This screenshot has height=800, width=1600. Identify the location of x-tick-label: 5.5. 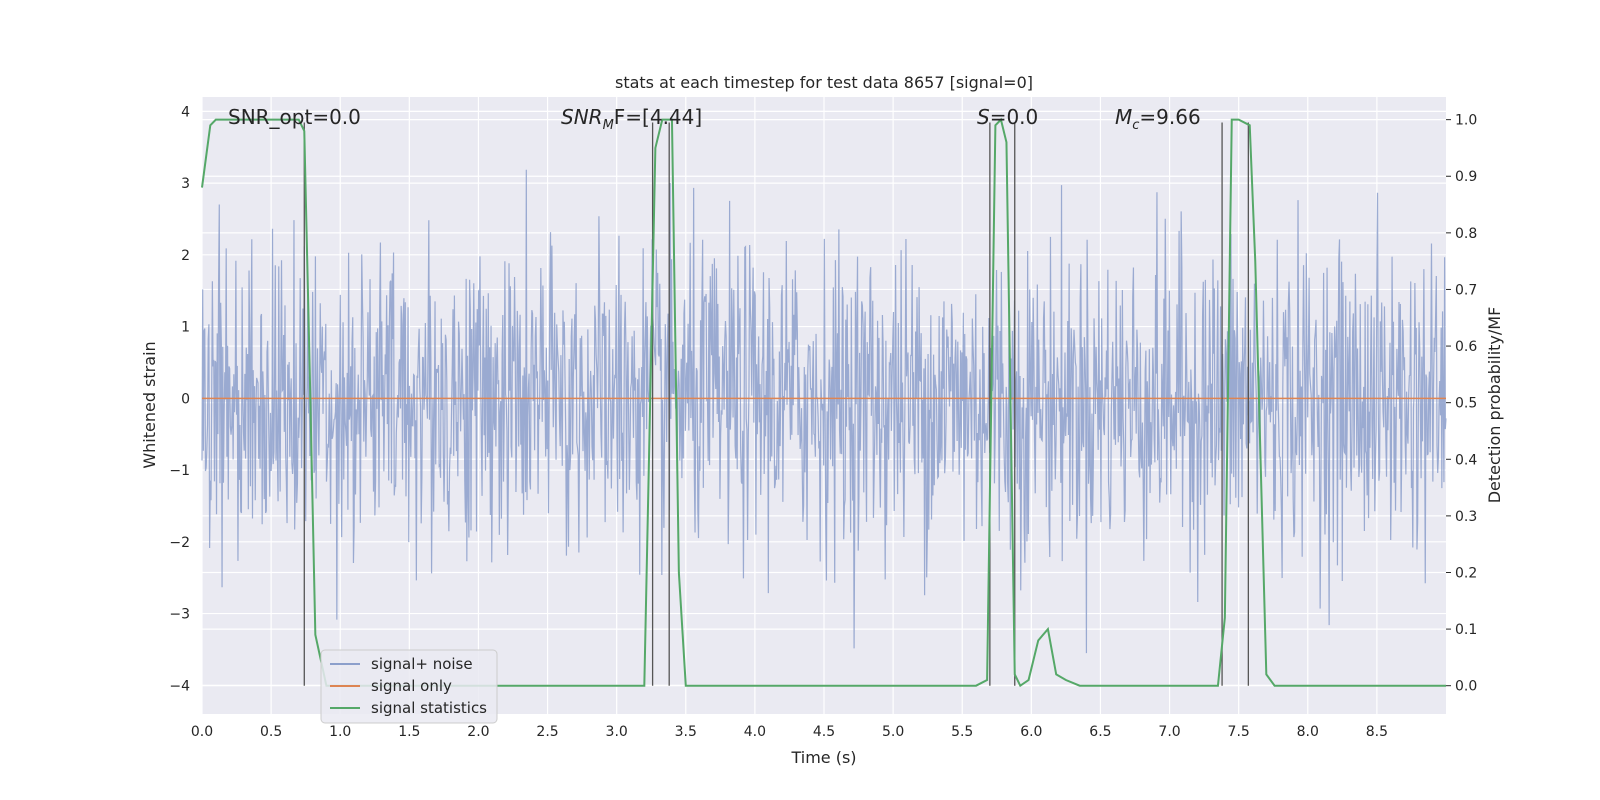
(962, 732).